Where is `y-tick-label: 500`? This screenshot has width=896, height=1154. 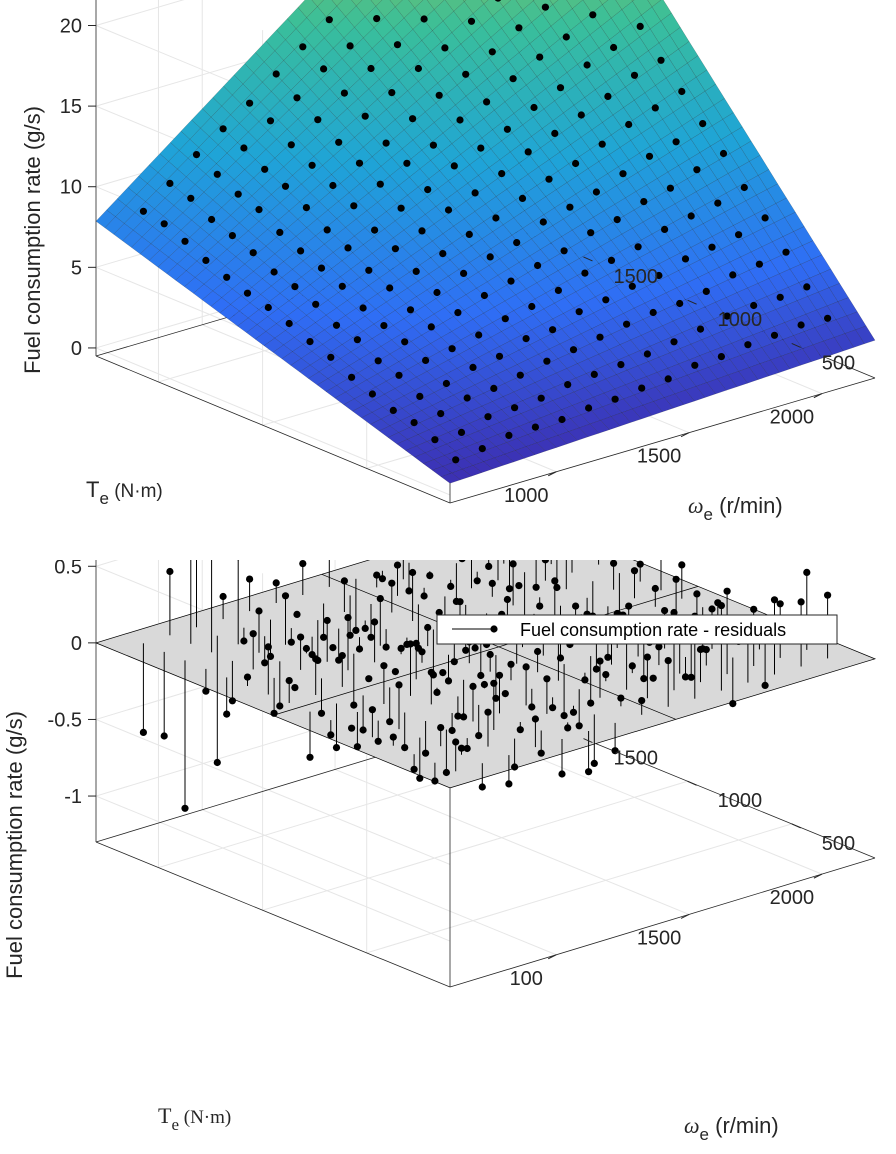
y-tick-label: 500 is located at coordinates (838, 363).